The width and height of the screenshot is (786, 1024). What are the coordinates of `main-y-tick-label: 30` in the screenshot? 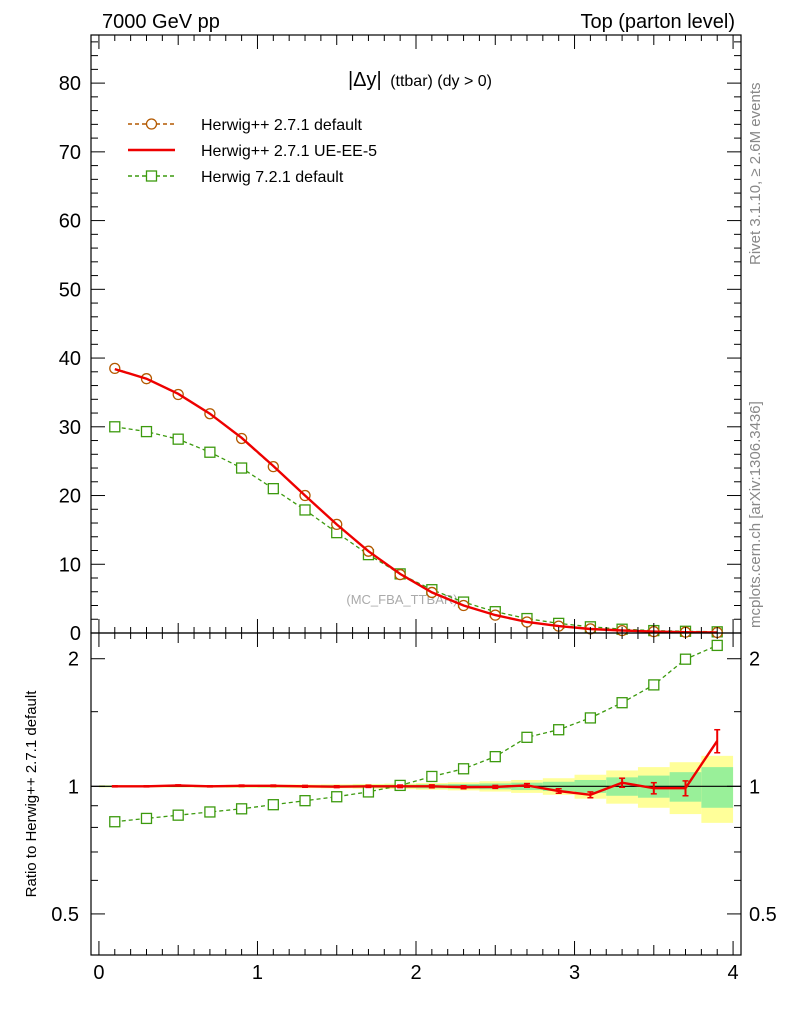 It's located at (70, 428).